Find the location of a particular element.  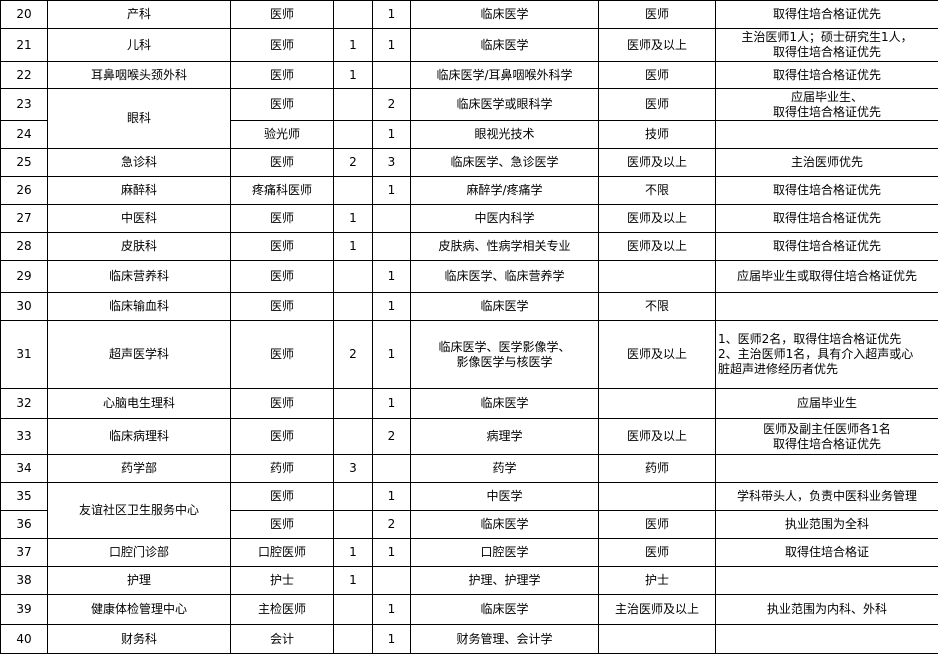

row-number-cell: 23 is located at coordinates (24, 105).